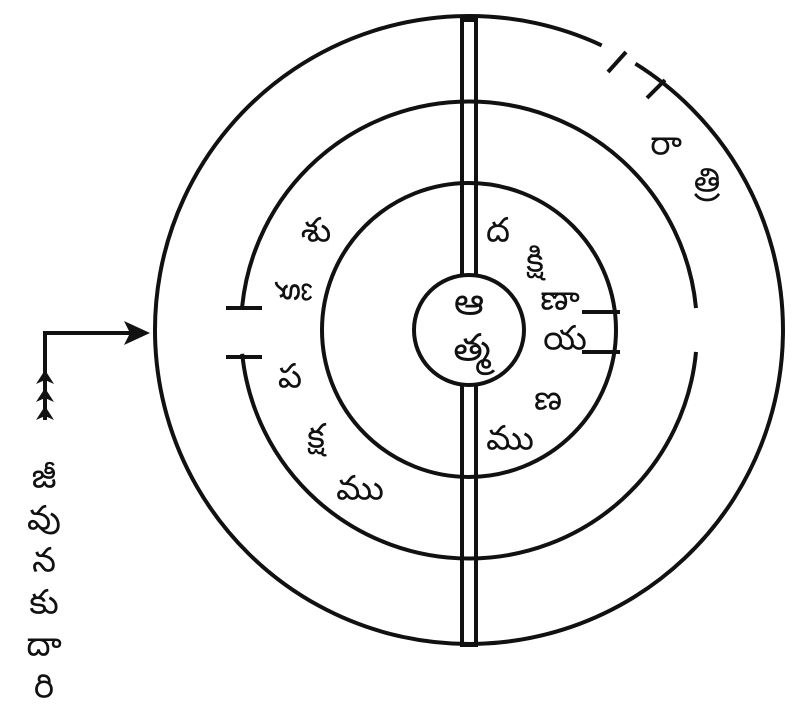 The image size is (811, 718). What do you see at coordinates (44, 477) in the screenshot?
I see `side-glyph-1: జీ` at bounding box center [44, 477].